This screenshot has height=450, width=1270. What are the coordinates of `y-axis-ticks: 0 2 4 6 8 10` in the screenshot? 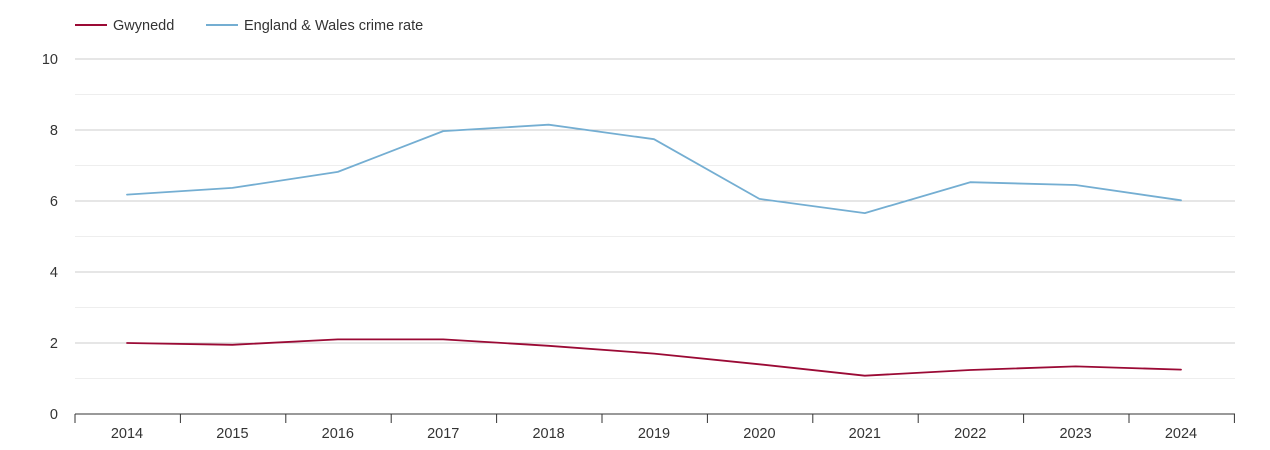 It's located at (50, 237).